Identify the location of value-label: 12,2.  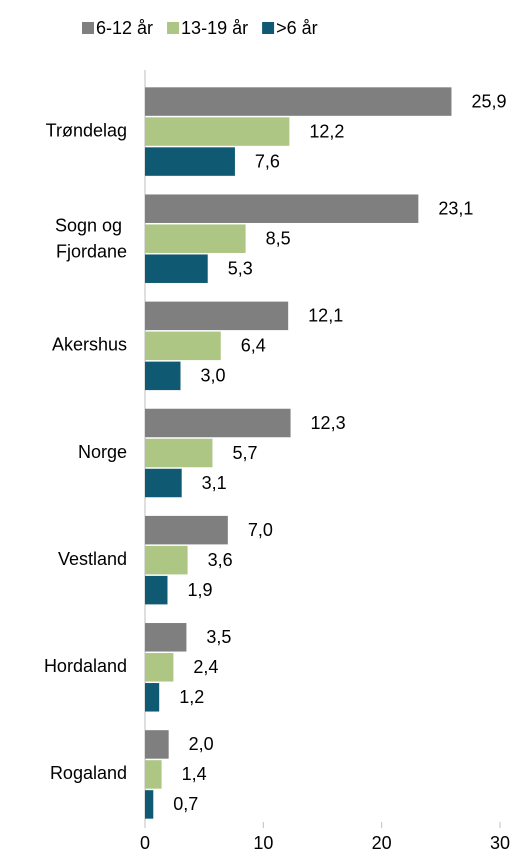
(326, 131).